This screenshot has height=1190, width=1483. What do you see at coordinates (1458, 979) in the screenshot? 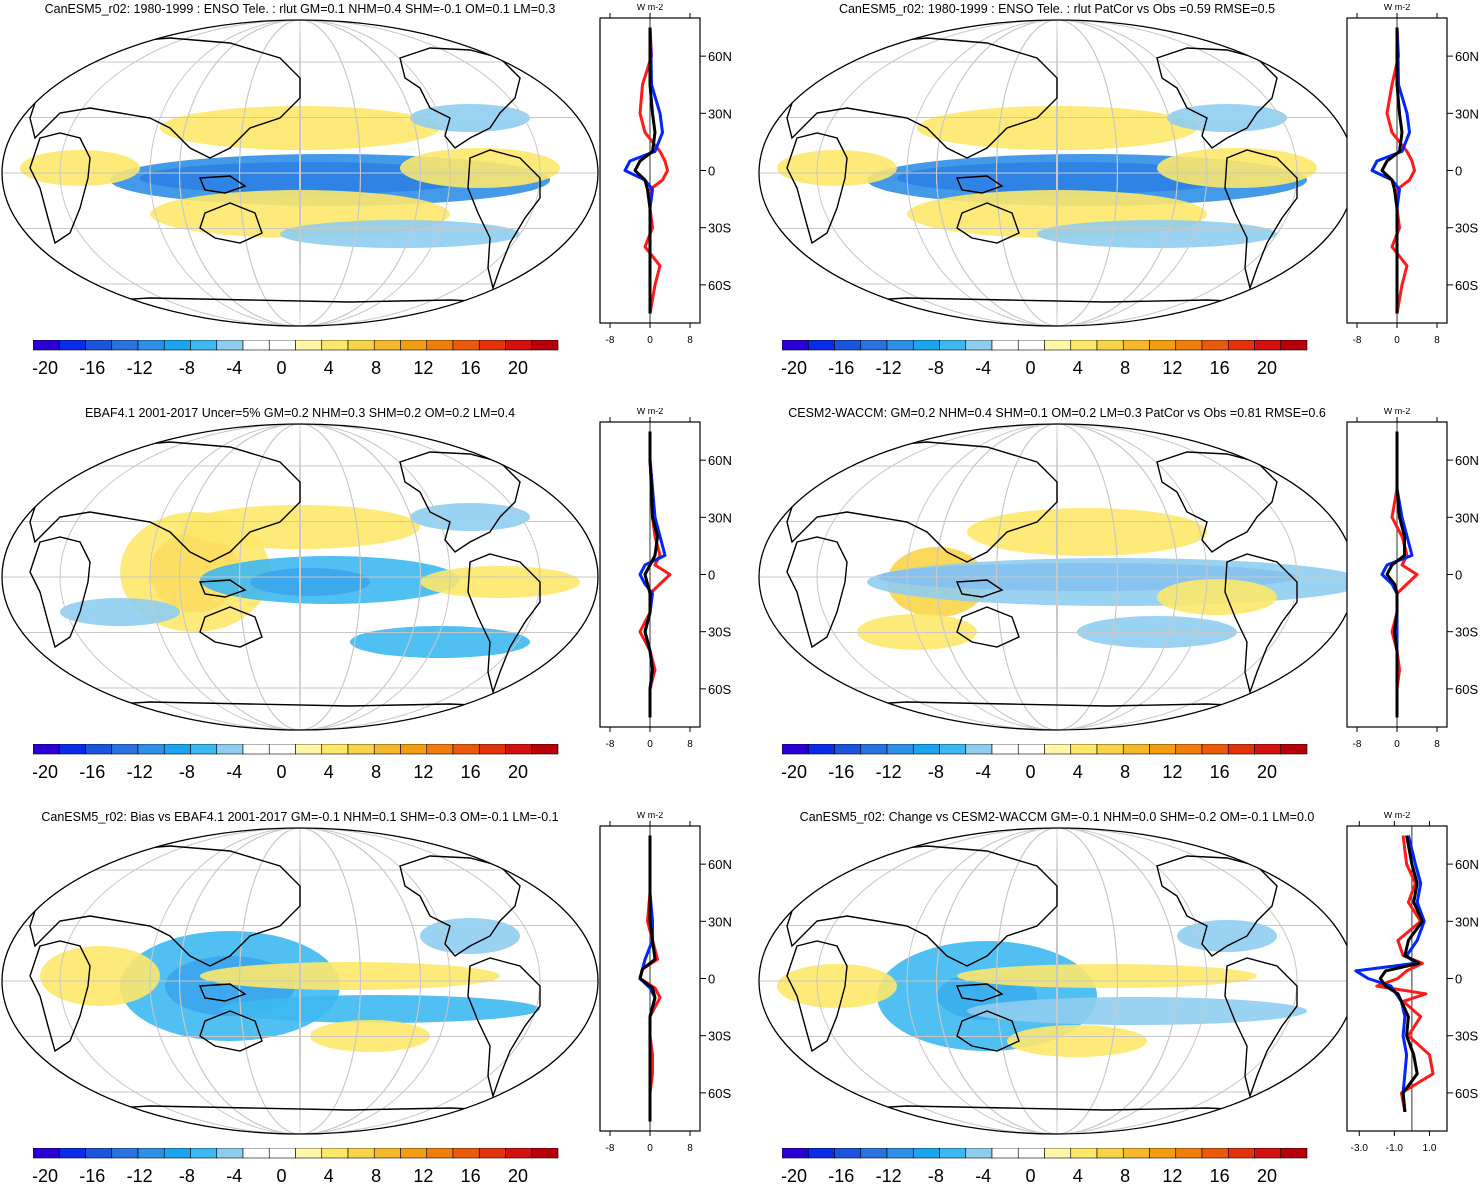
I see `lat-tick-label: 0` at bounding box center [1458, 979].